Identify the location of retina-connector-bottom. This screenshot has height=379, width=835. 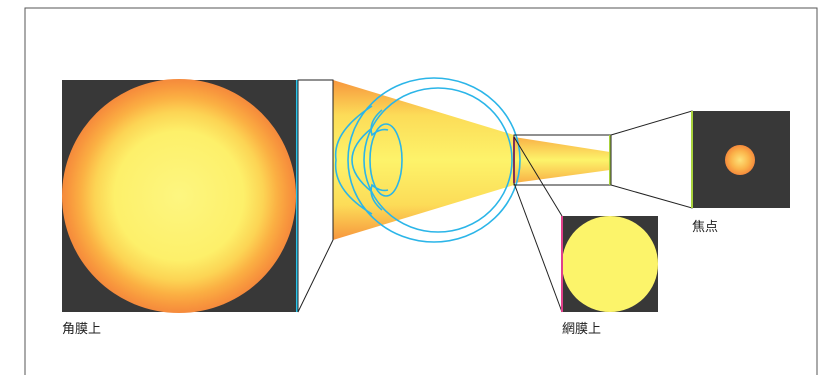
(538, 247).